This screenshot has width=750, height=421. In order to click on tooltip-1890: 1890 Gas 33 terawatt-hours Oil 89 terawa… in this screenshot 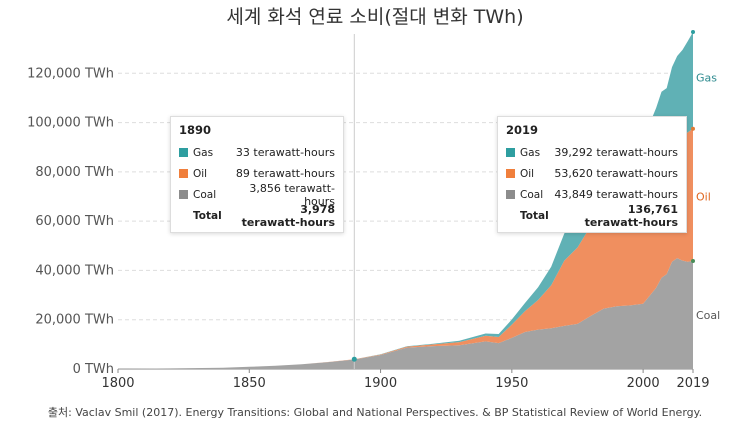, I will do `click(257, 174)`.